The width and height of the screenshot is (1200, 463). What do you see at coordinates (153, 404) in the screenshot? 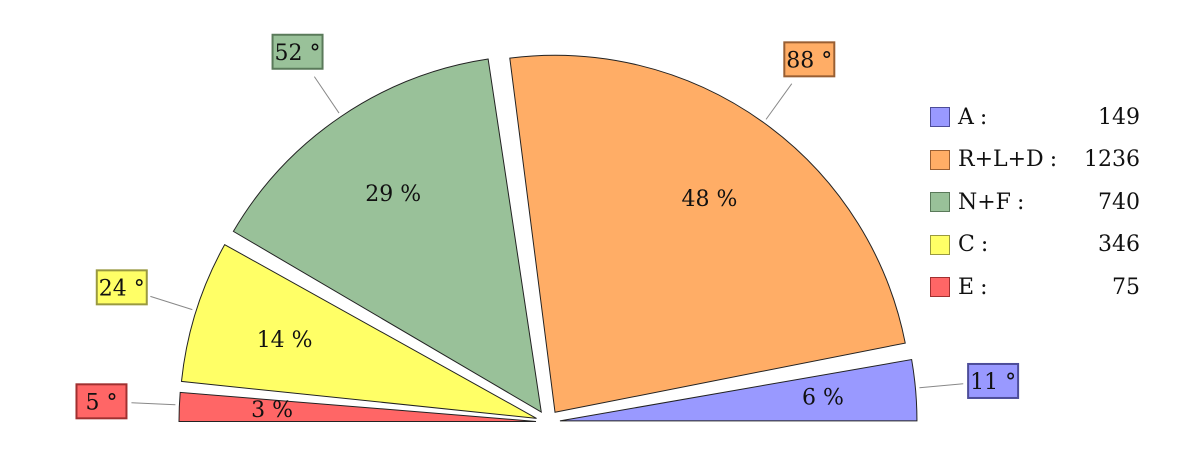
I see `leader-line-e` at bounding box center [153, 404].